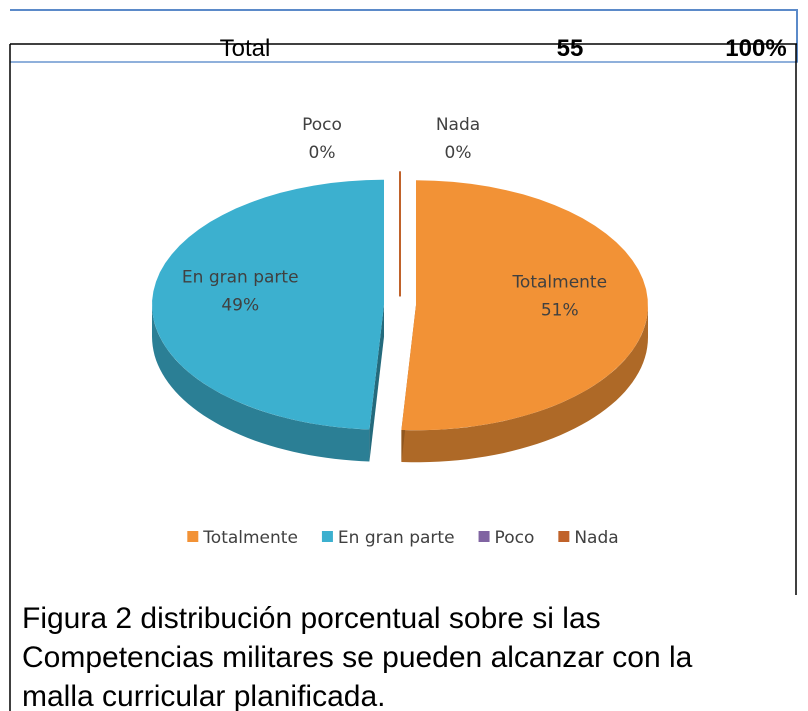 This screenshot has width=808, height=711. What do you see at coordinates (322, 125) in the screenshot?
I see `data-label-name: Poco` at bounding box center [322, 125].